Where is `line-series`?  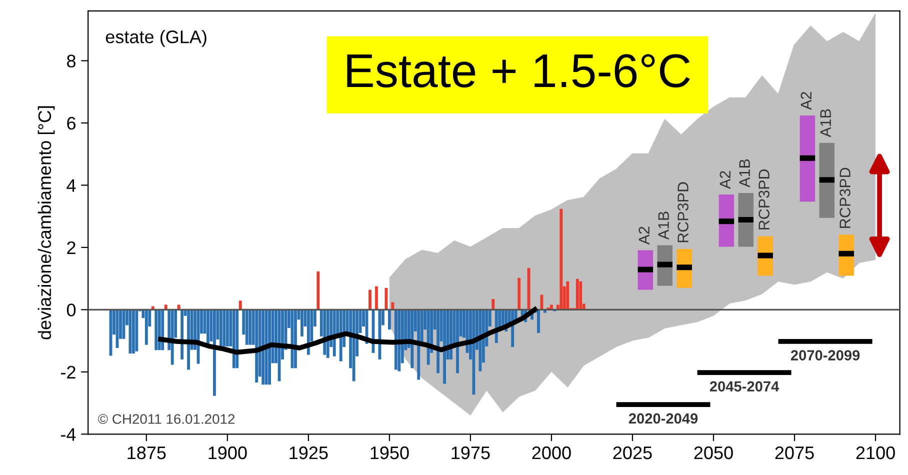
line-series is located at coordinates (348, 330).